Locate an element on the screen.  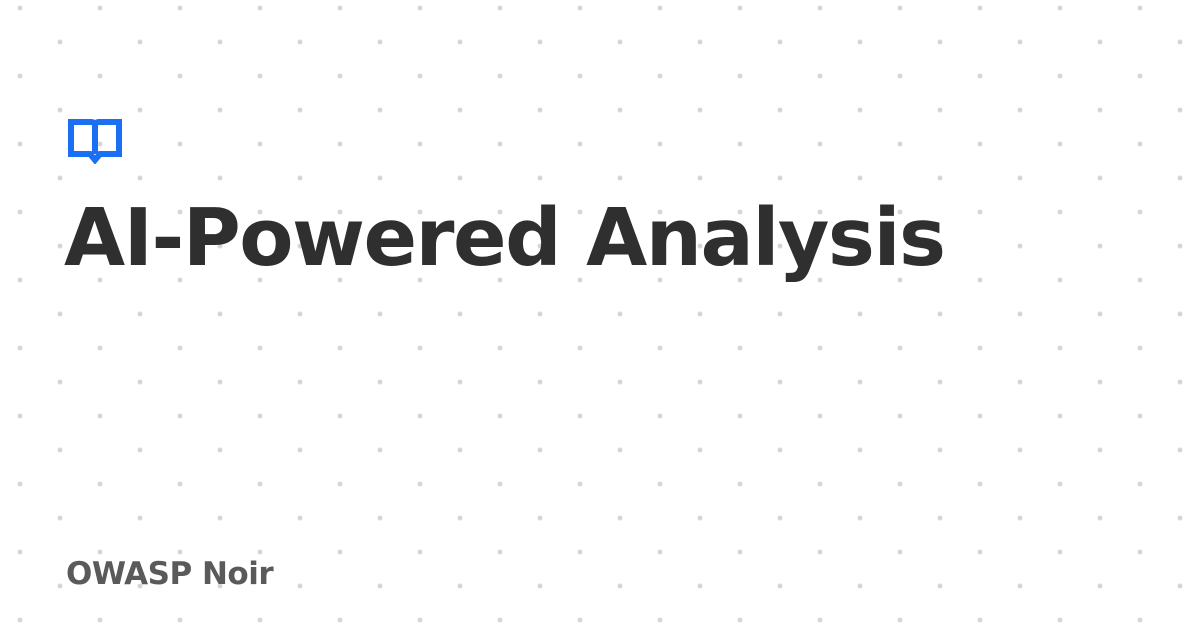
site-name: OWASP Noir is located at coordinates (170, 574).